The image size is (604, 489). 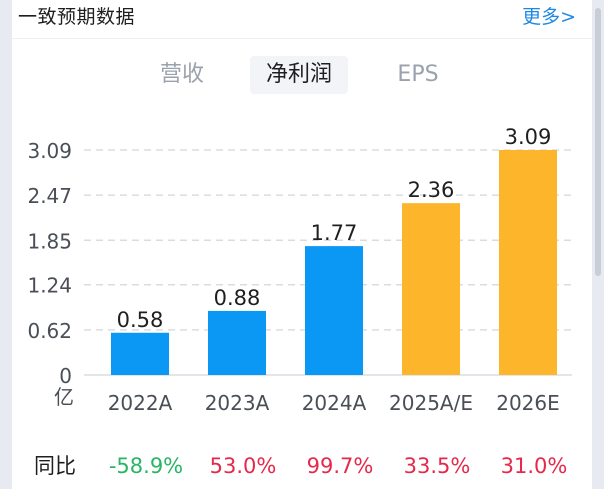 What do you see at coordinates (334, 403) in the screenshot?
I see `x-category-label: 2024A` at bounding box center [334, 403].